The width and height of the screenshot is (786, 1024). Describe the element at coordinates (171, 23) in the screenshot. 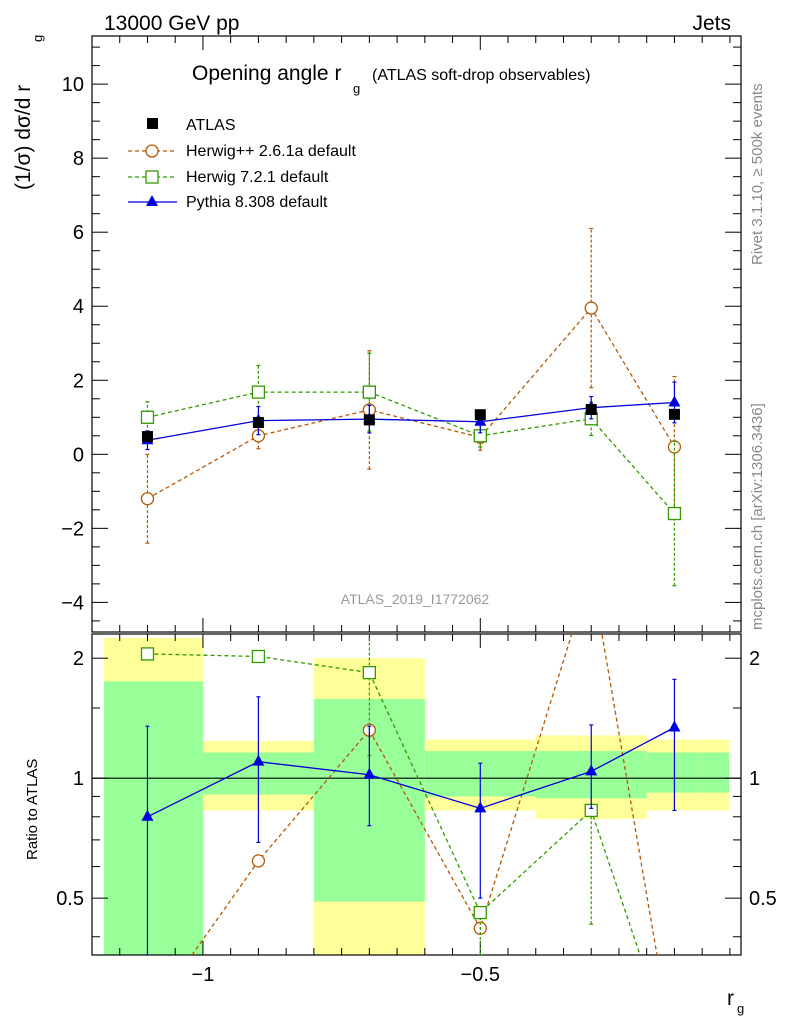

I see `energy-label: 13000 GeV pp` at that location.